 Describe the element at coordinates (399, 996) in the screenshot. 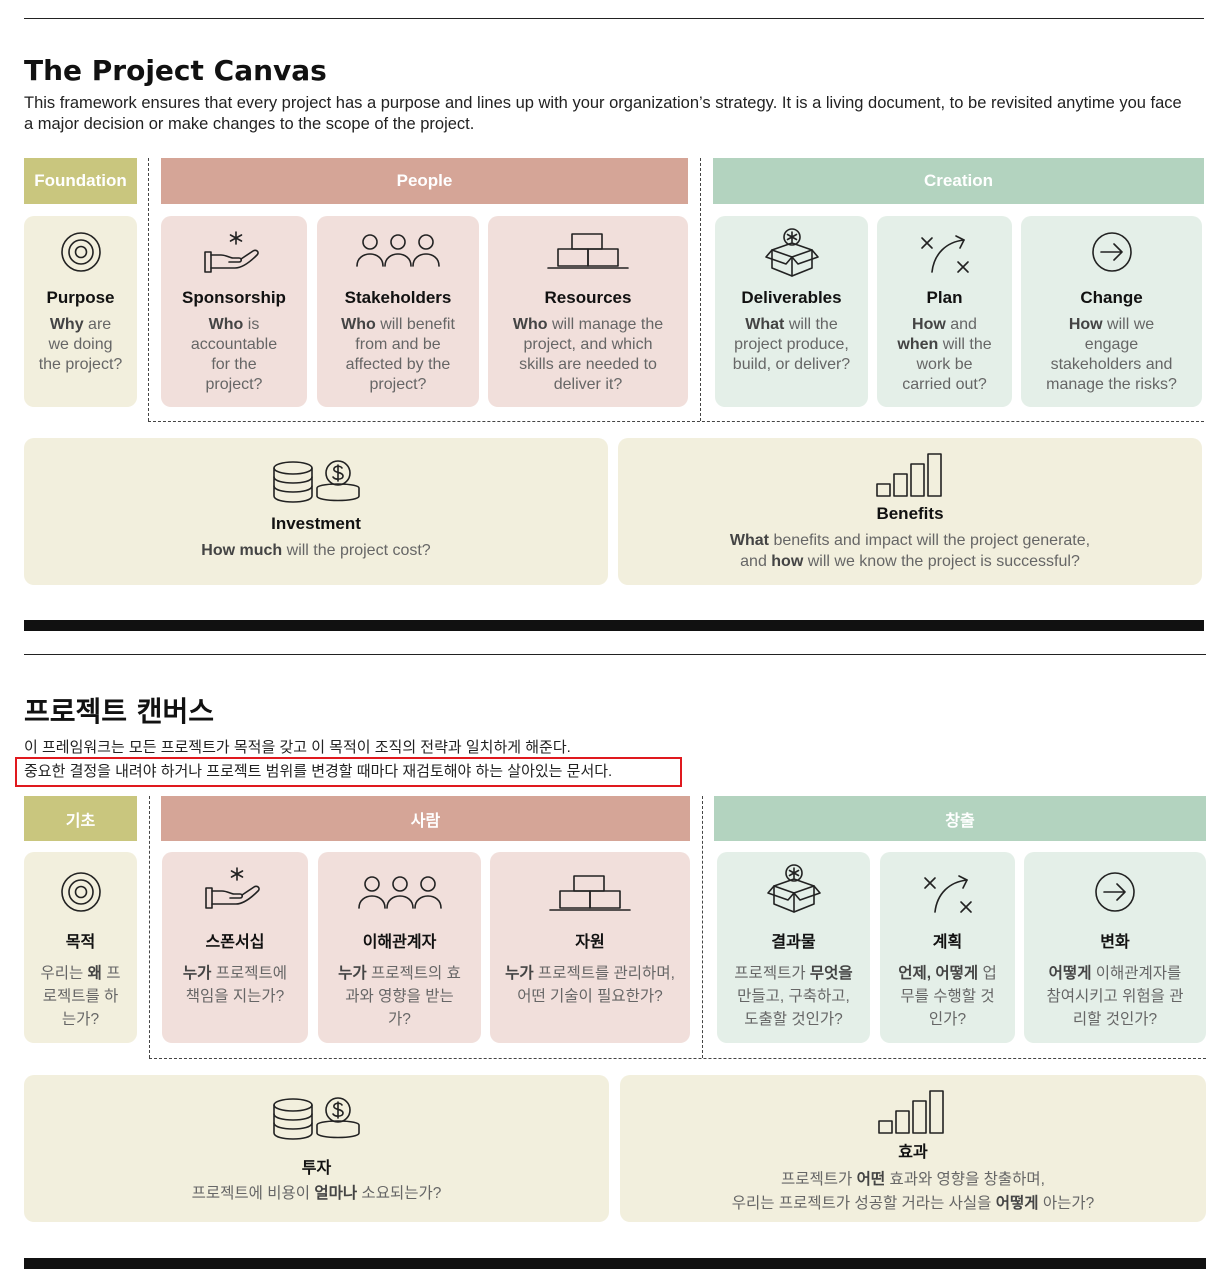

I see `card-description: 누가 프로젝트의 효과와 영향을 받는가?` at that location.